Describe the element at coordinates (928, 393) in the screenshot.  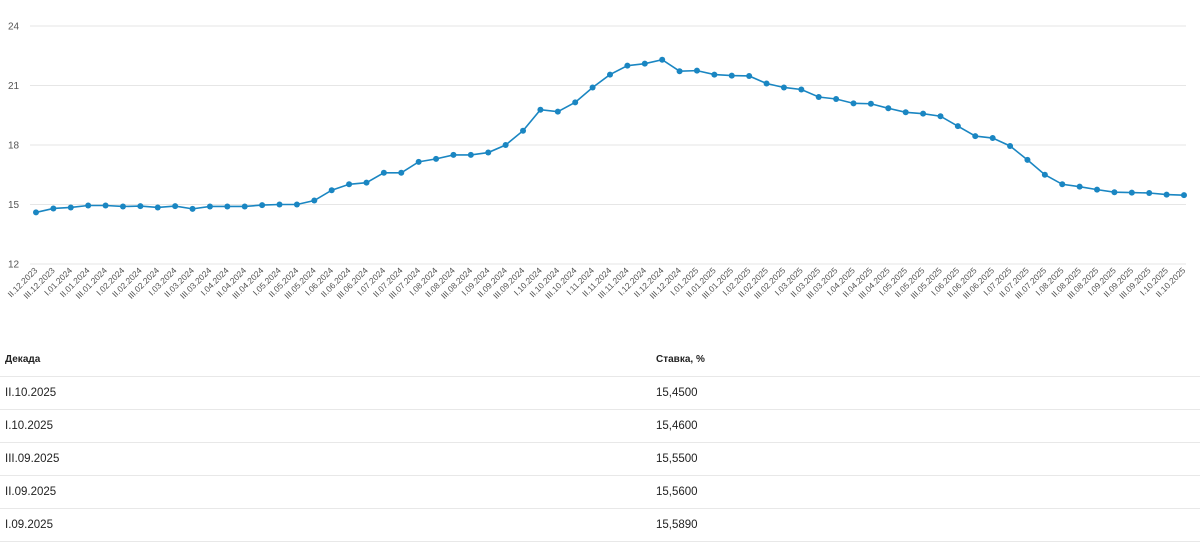
I see `cell-rate: 15,4500` at that location.